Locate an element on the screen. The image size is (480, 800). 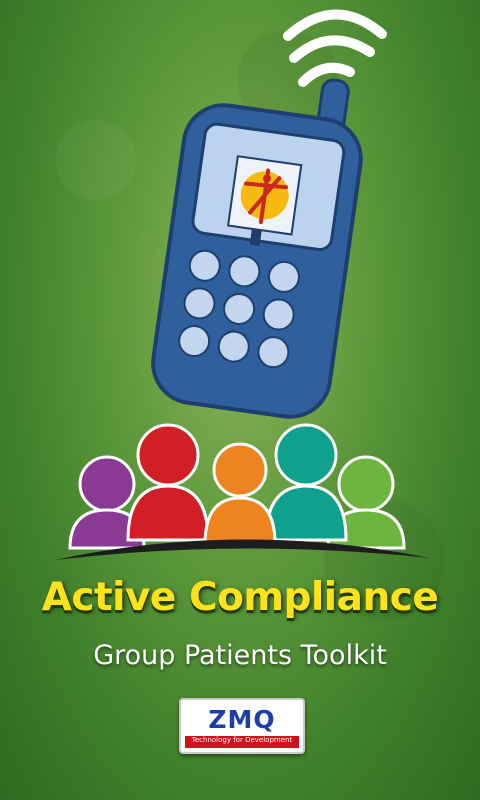
zmq-logo: ZMQ Technology for Development is located at coordinates (242, 726).